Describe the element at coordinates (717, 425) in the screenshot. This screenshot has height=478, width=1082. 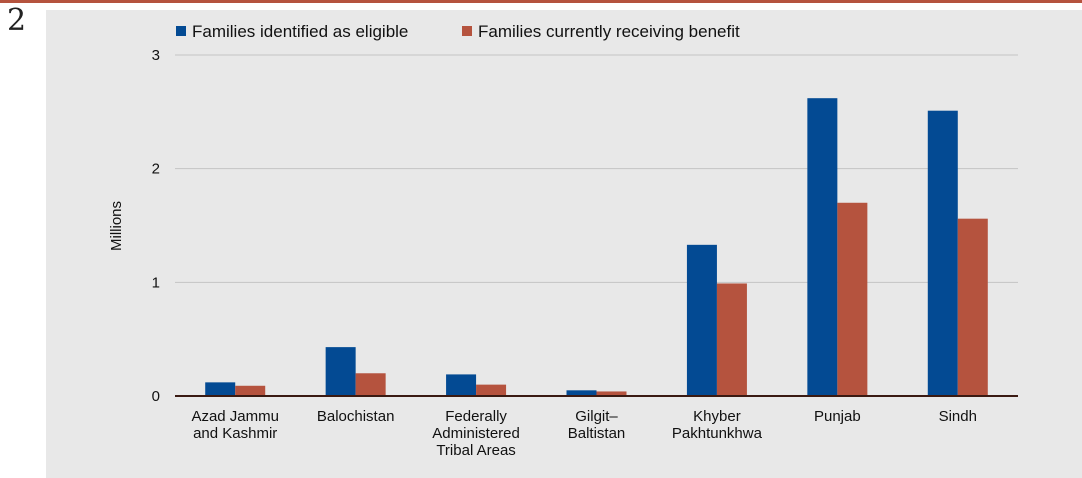
I see `x-tick-label: Khyber Pakhtunkhwa` at that location.